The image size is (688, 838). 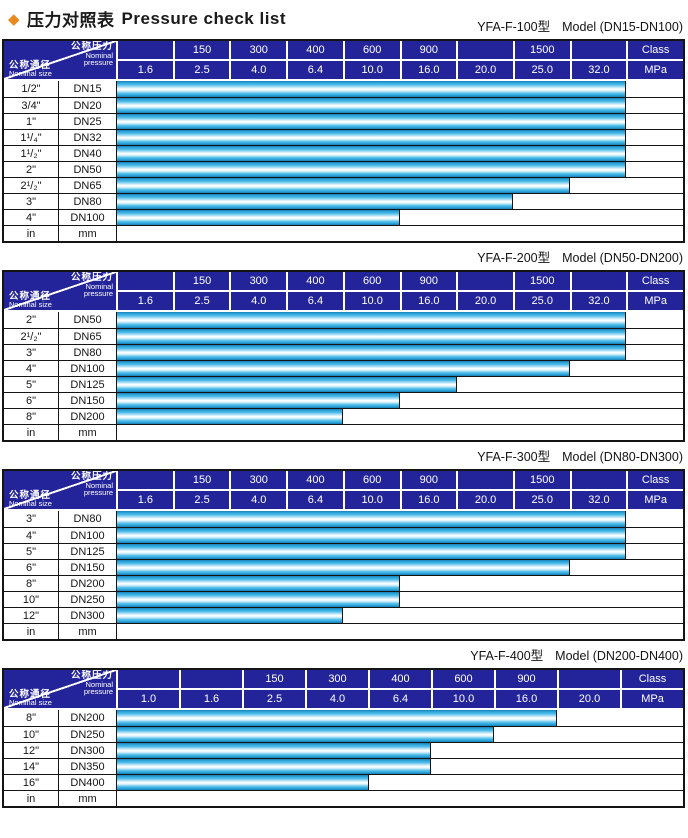 I want to click on page-title-zh: 压力对照表, so click(x=71, y=20).